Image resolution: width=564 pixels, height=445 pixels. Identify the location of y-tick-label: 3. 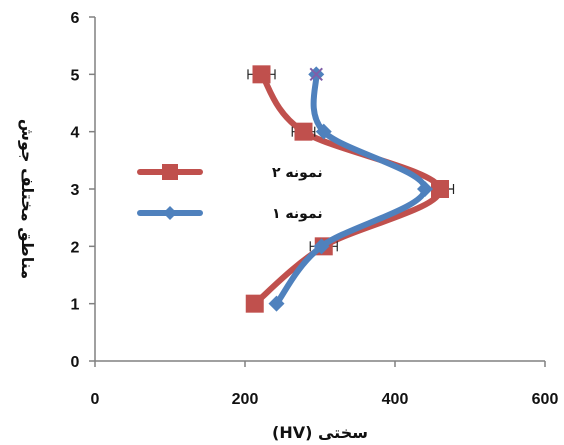
(75, 190).